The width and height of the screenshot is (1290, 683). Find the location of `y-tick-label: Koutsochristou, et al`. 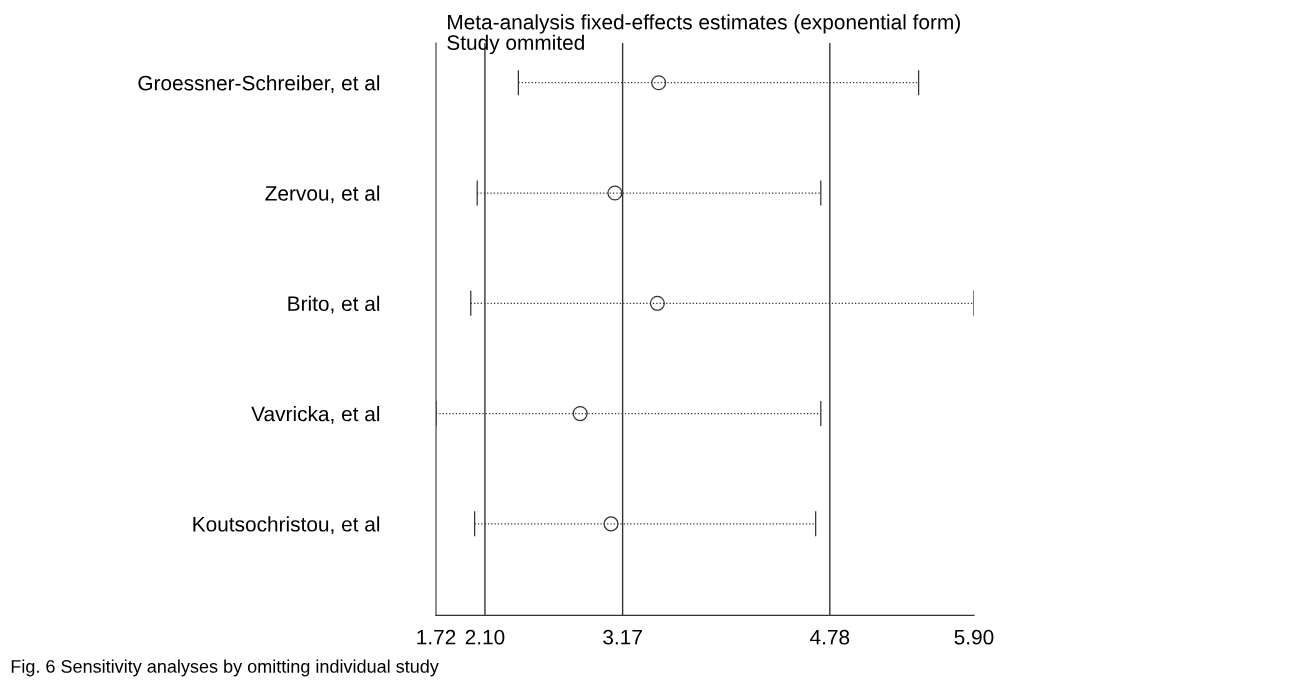

y-tick-label: Koutsochristou, et al is located at coordinates (286, 525).